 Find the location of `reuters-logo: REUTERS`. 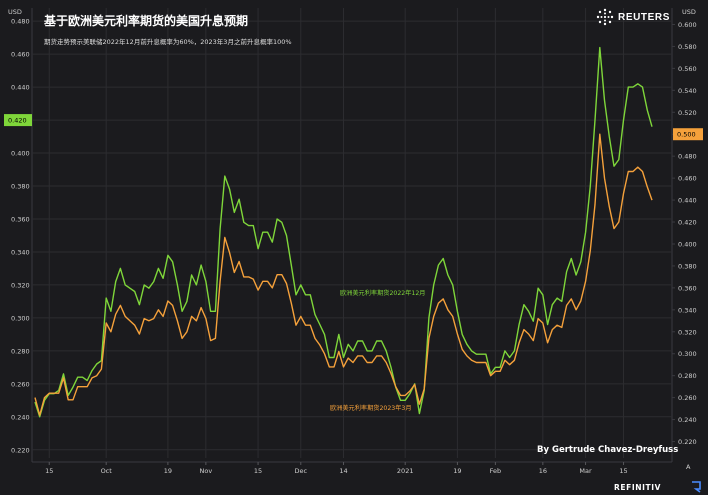

reuters-logo: REUTERS is located at coordinates (633, 17).